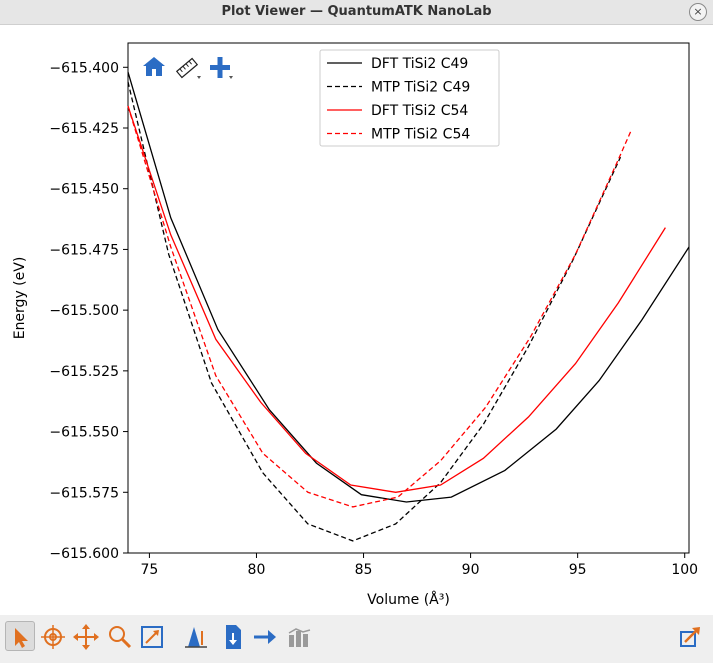 The height and width of the screenshot is (663, 713). Describe the element at coordinates (420, 135) in the screenshot. I see `legend-label-4: MTP TiSi2 C54` at that location.